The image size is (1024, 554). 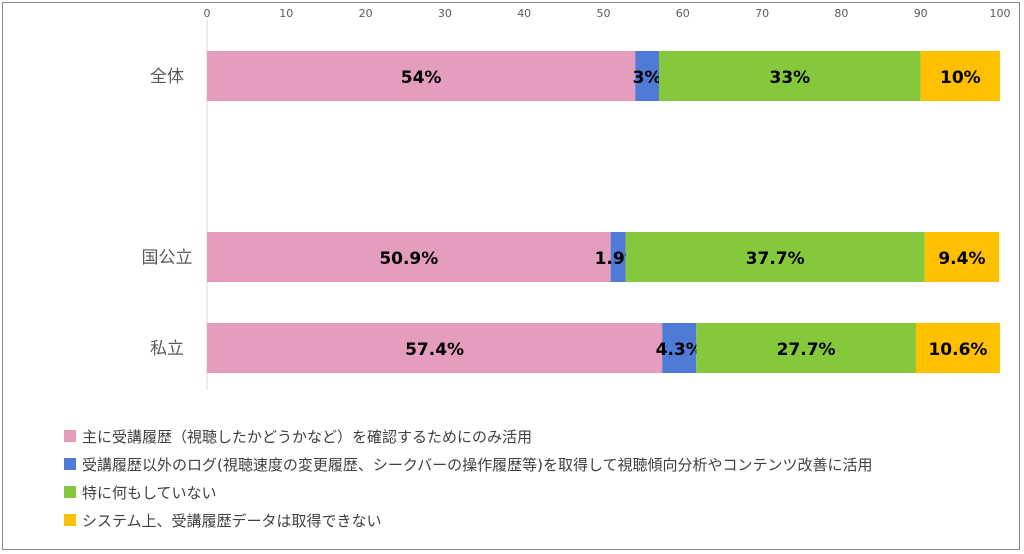 I want to click on x-tick-label: 50, so click(x=604, y=13).